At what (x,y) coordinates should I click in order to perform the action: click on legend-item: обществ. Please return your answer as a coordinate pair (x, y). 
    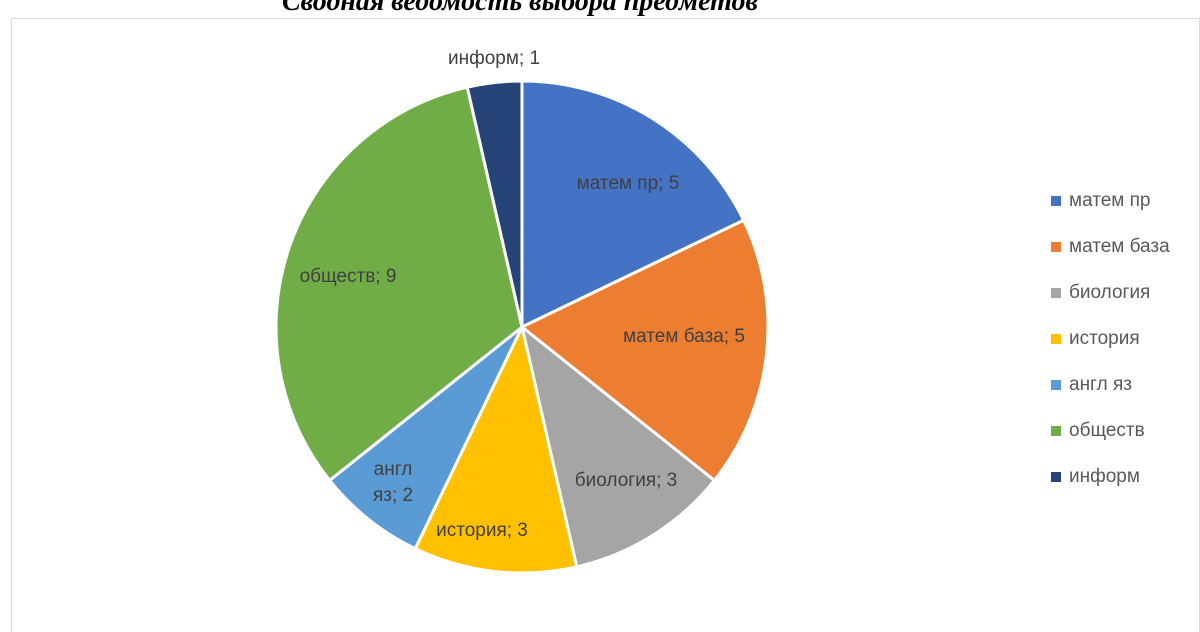
    Looking at the image, I should click on (1110, 431).